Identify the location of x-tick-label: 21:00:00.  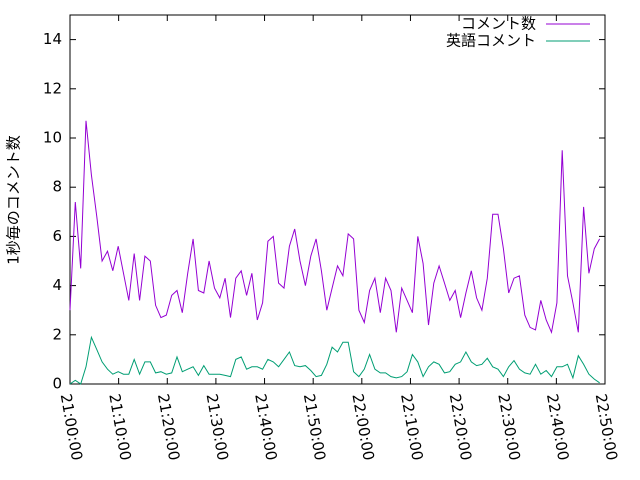
(71, 426).